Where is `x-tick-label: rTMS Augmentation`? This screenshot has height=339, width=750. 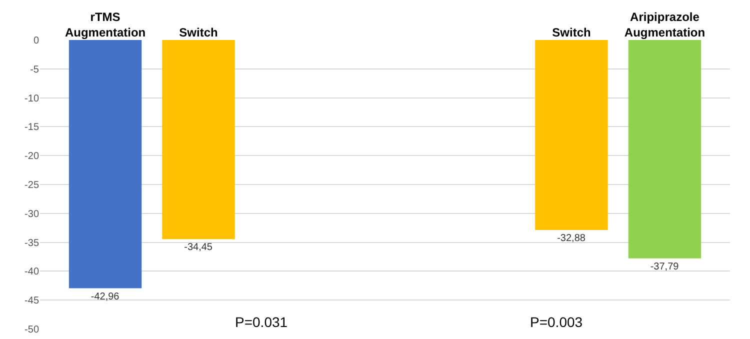
x-tick-label: rTMS Augmentation is located at coordinates (105, 25).